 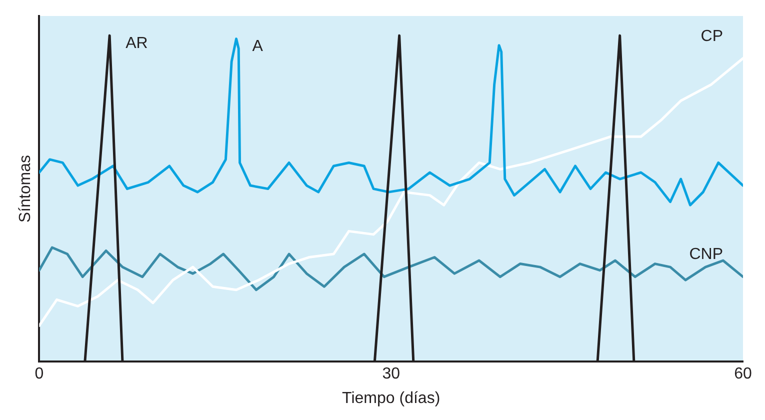 I want to click on series-label: AR, so click(x=137, y=43).